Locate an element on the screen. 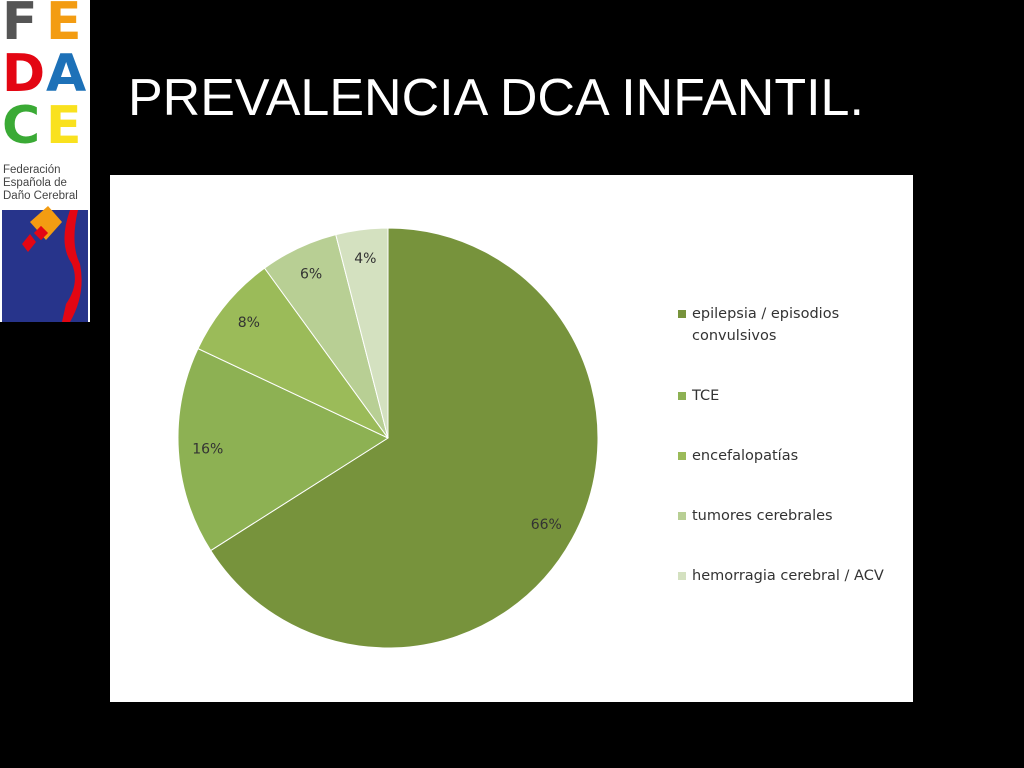 The width and height of the screenshot is (1024, 768). legend-item: encefalopatías is located at coordinates (793, 456).